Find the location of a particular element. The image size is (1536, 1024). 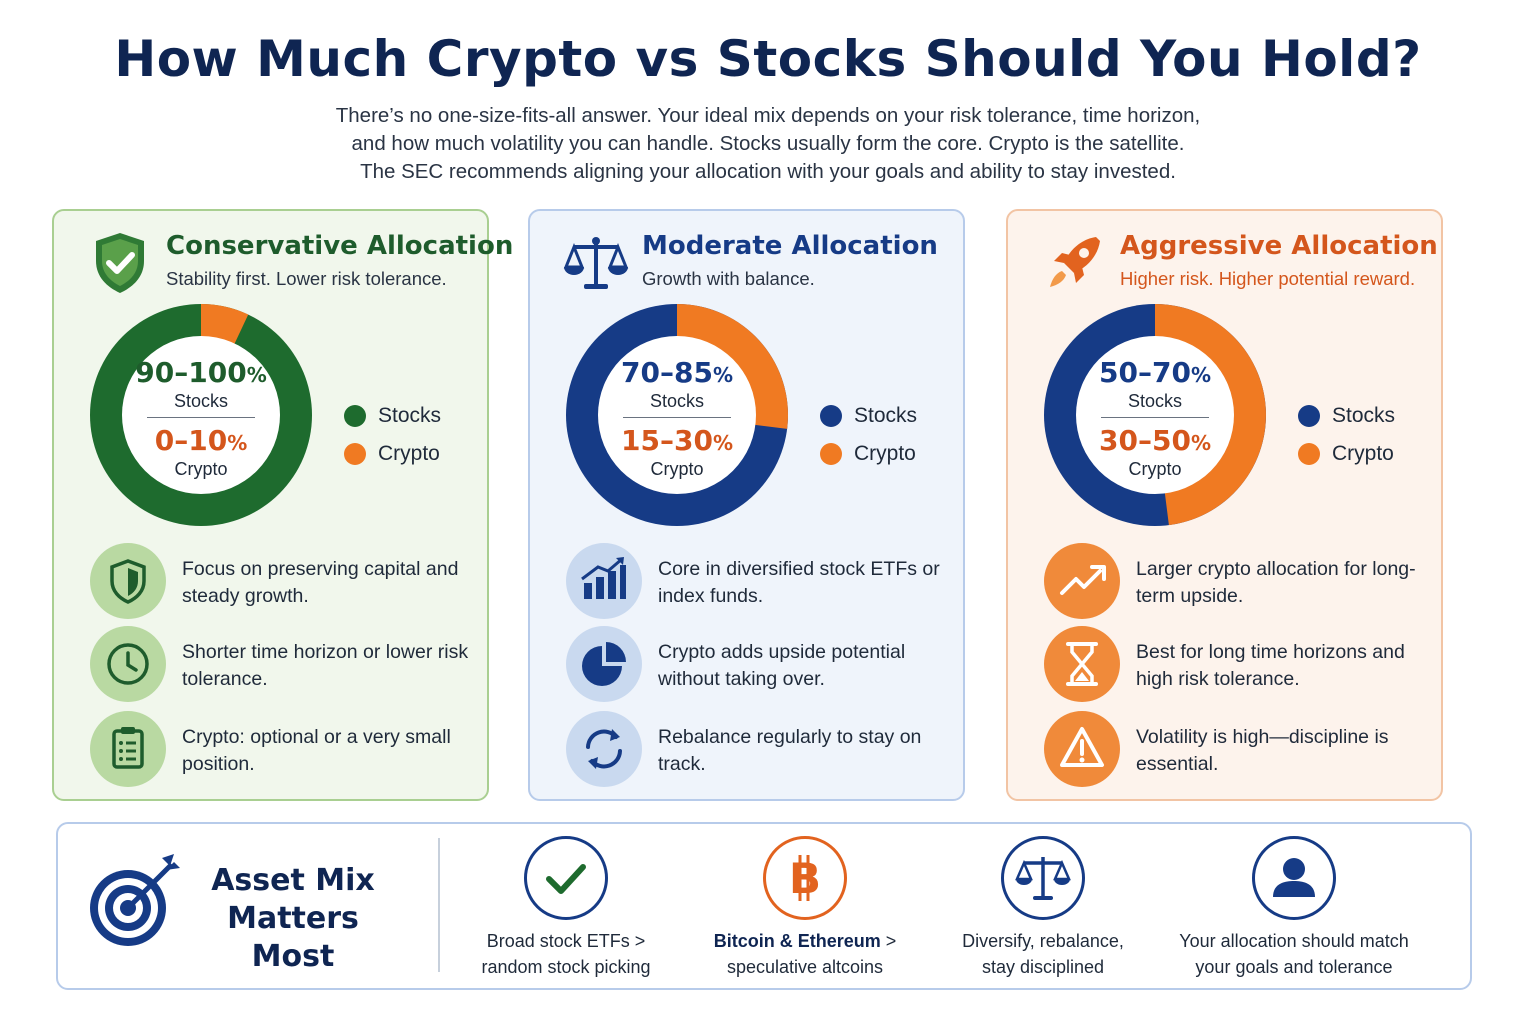

check-icon is located at coordinates (566, 878).